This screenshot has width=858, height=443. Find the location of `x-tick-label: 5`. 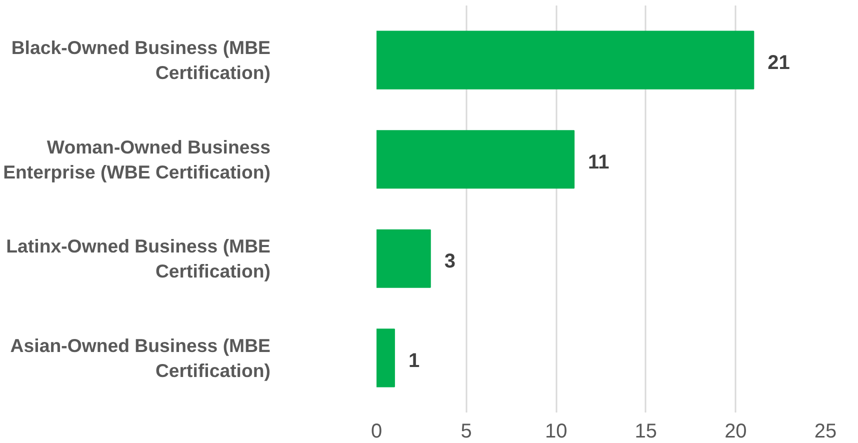

x-tick-label: 5 is located at coordinates (466, 431).